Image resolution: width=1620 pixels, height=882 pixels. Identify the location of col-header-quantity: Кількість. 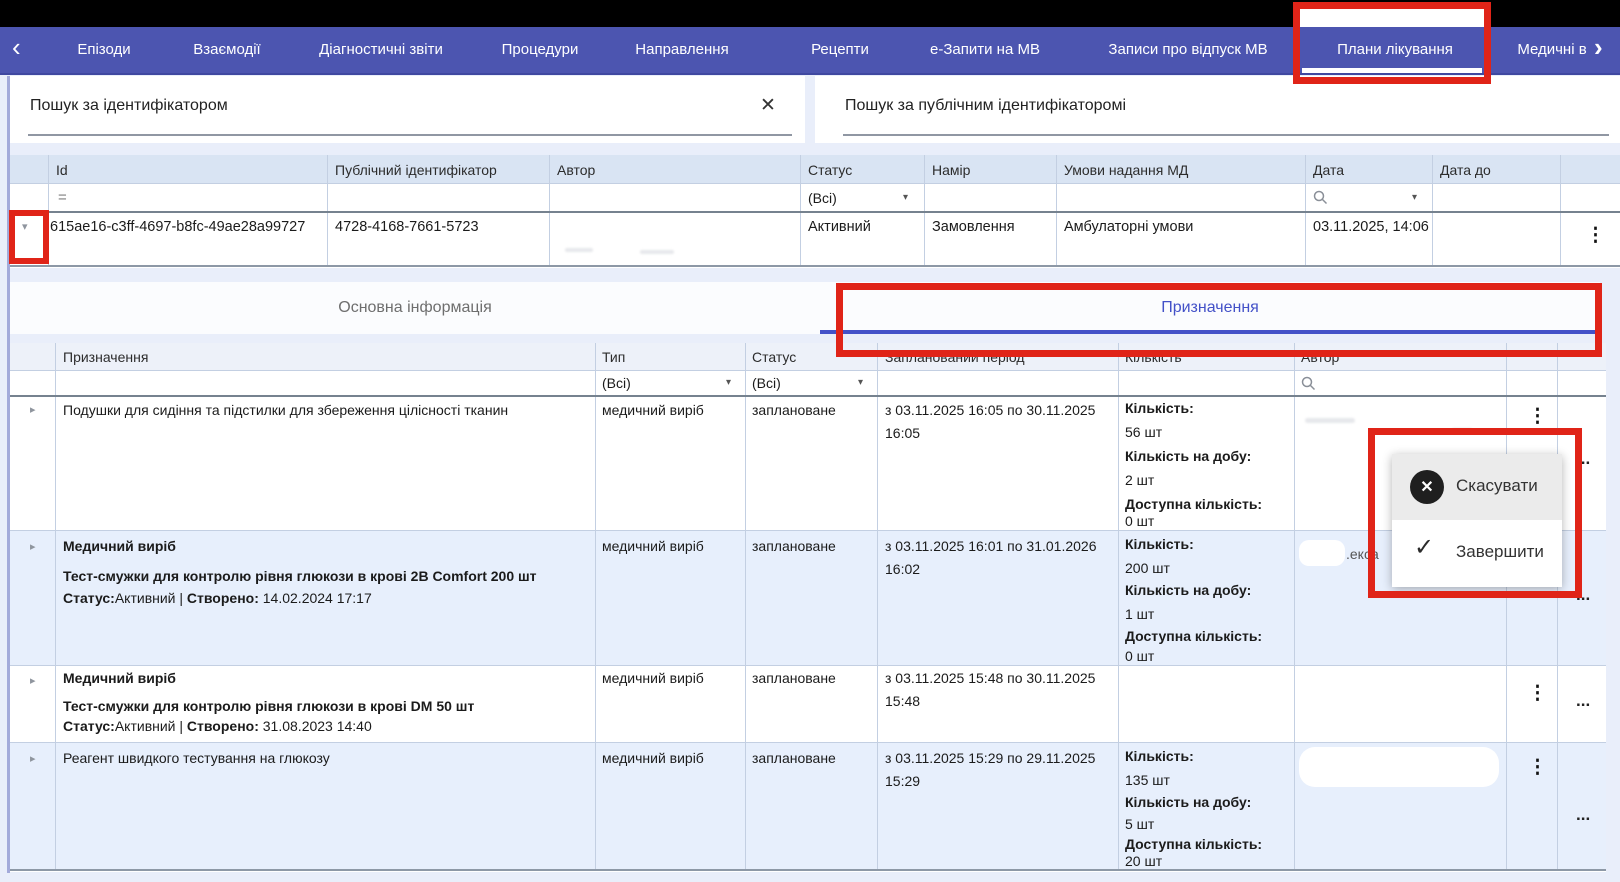
(1153, 357).